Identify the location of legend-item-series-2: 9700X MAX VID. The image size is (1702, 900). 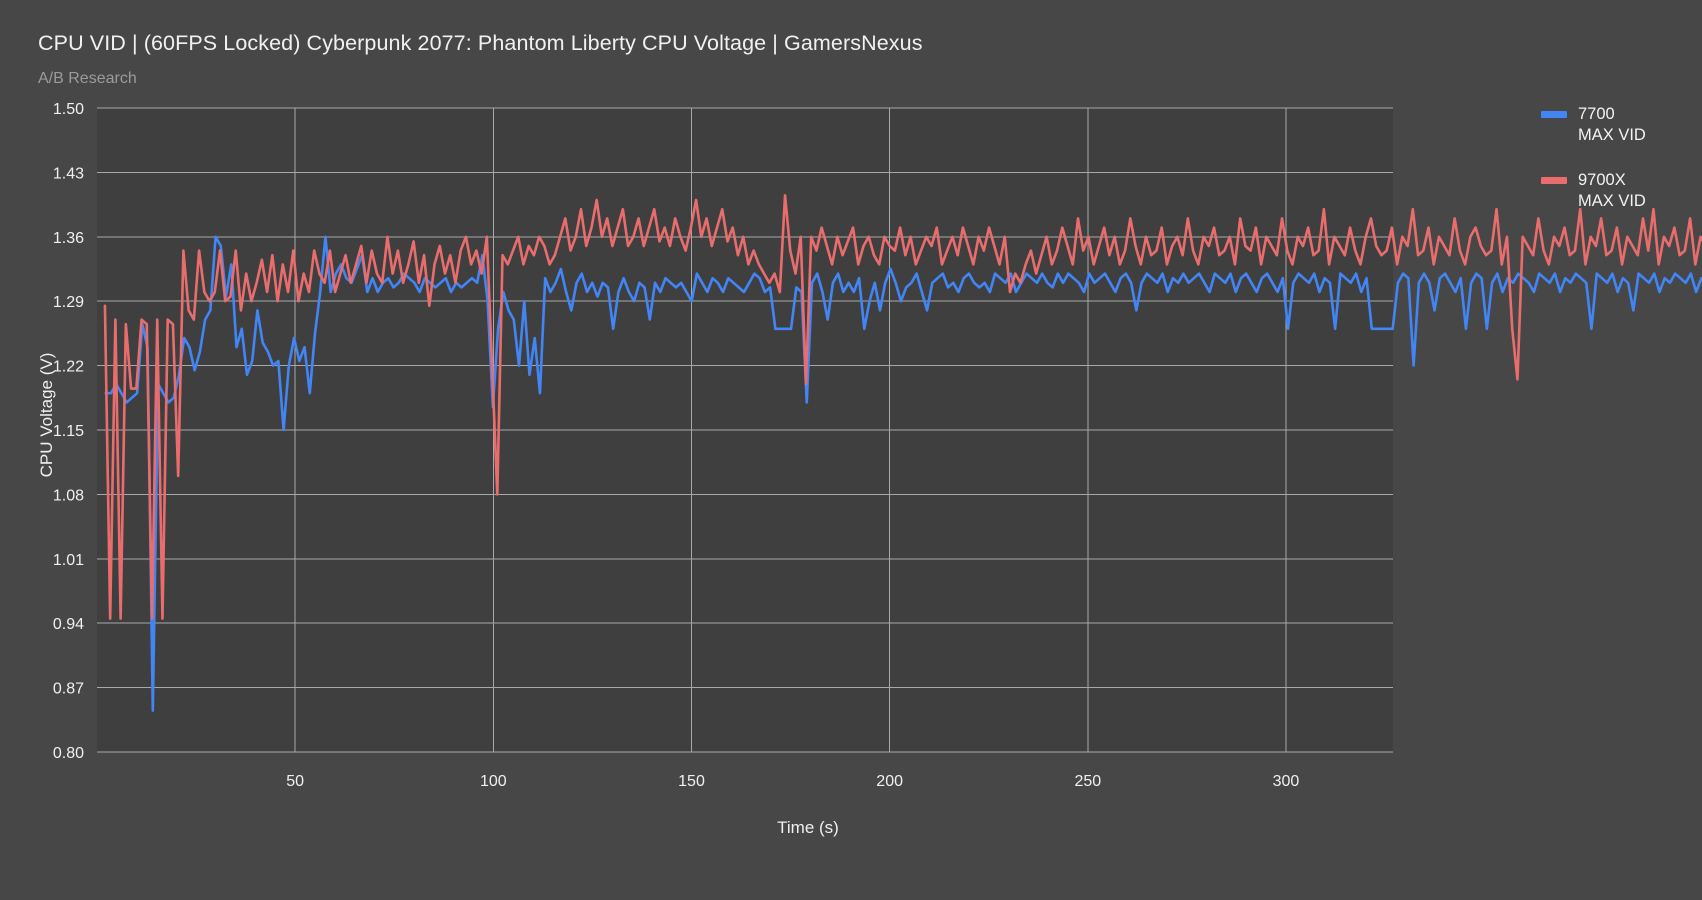
(1621, 191).